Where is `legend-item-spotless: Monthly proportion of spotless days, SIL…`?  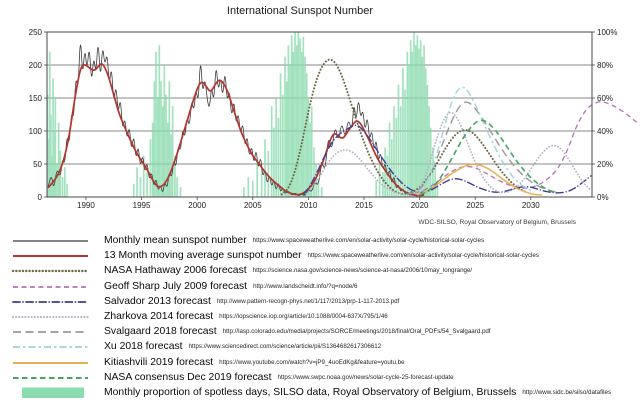 legend-item-spotless: Monthly proportion of spotless days, SIL… is located at coordinates (320, 392).